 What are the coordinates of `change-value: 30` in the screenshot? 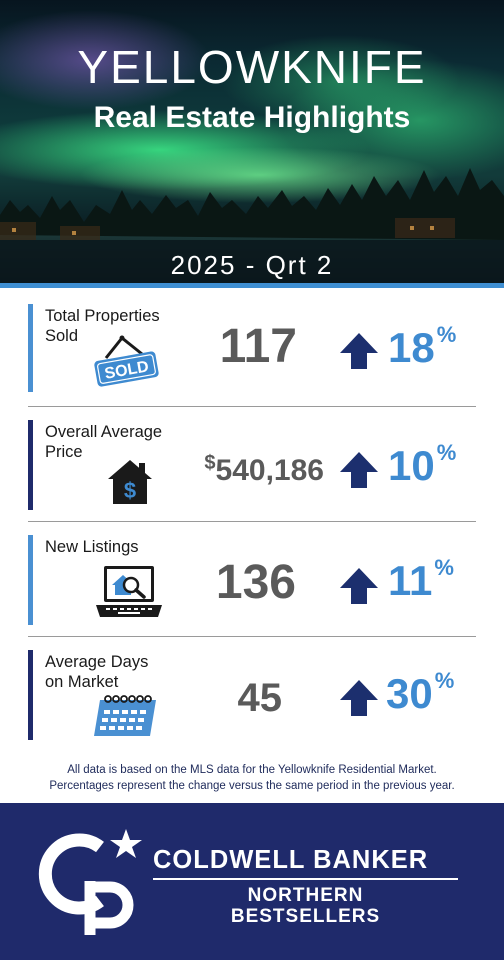 It's located at (409, 693).